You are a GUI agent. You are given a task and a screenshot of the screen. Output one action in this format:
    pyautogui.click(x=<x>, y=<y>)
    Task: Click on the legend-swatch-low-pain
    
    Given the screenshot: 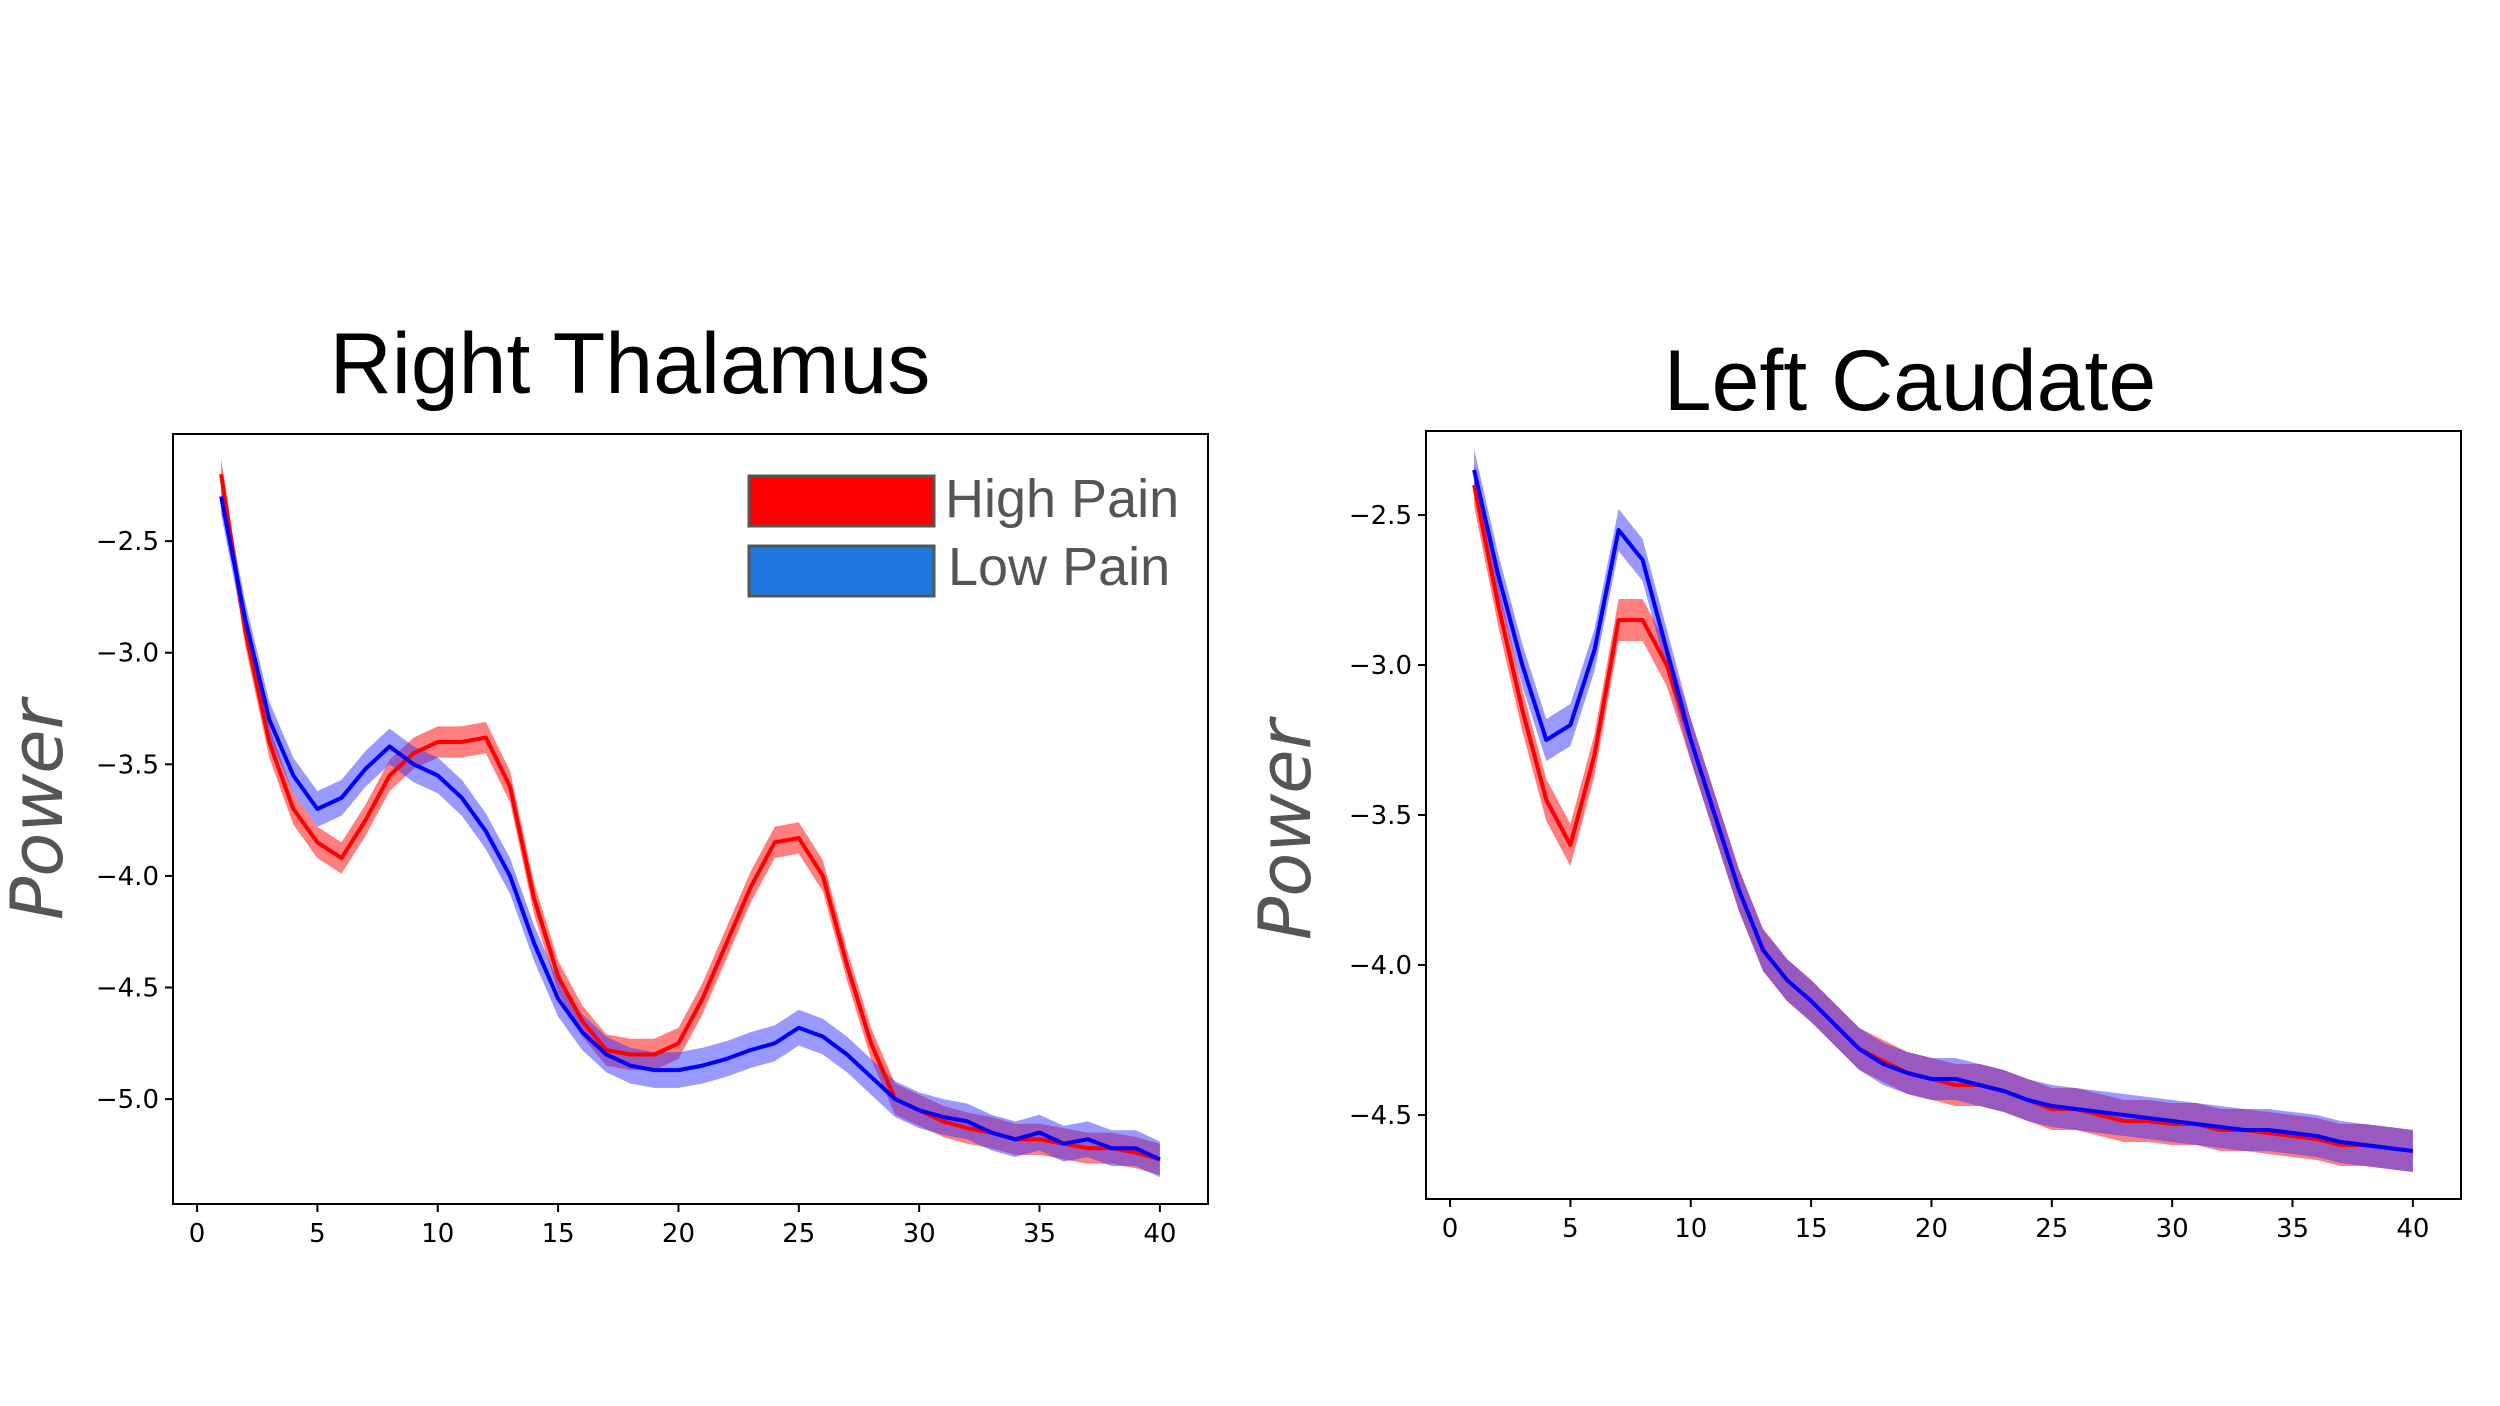 What is the action you would take?
    pyautogui.click(x=841, y=571)
    